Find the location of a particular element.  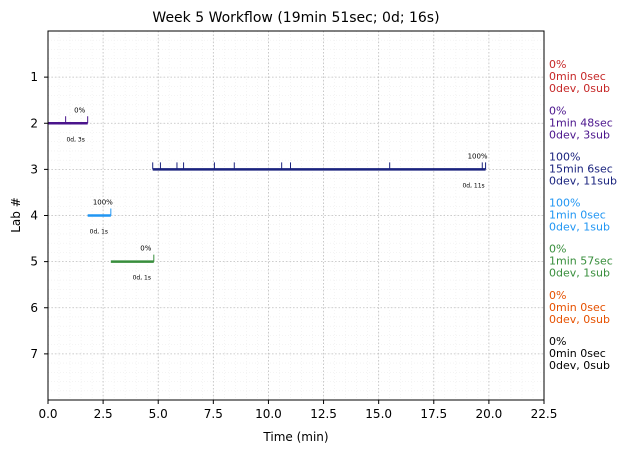

x-tick-label: 22.5 is located at coordinates (544, 414).